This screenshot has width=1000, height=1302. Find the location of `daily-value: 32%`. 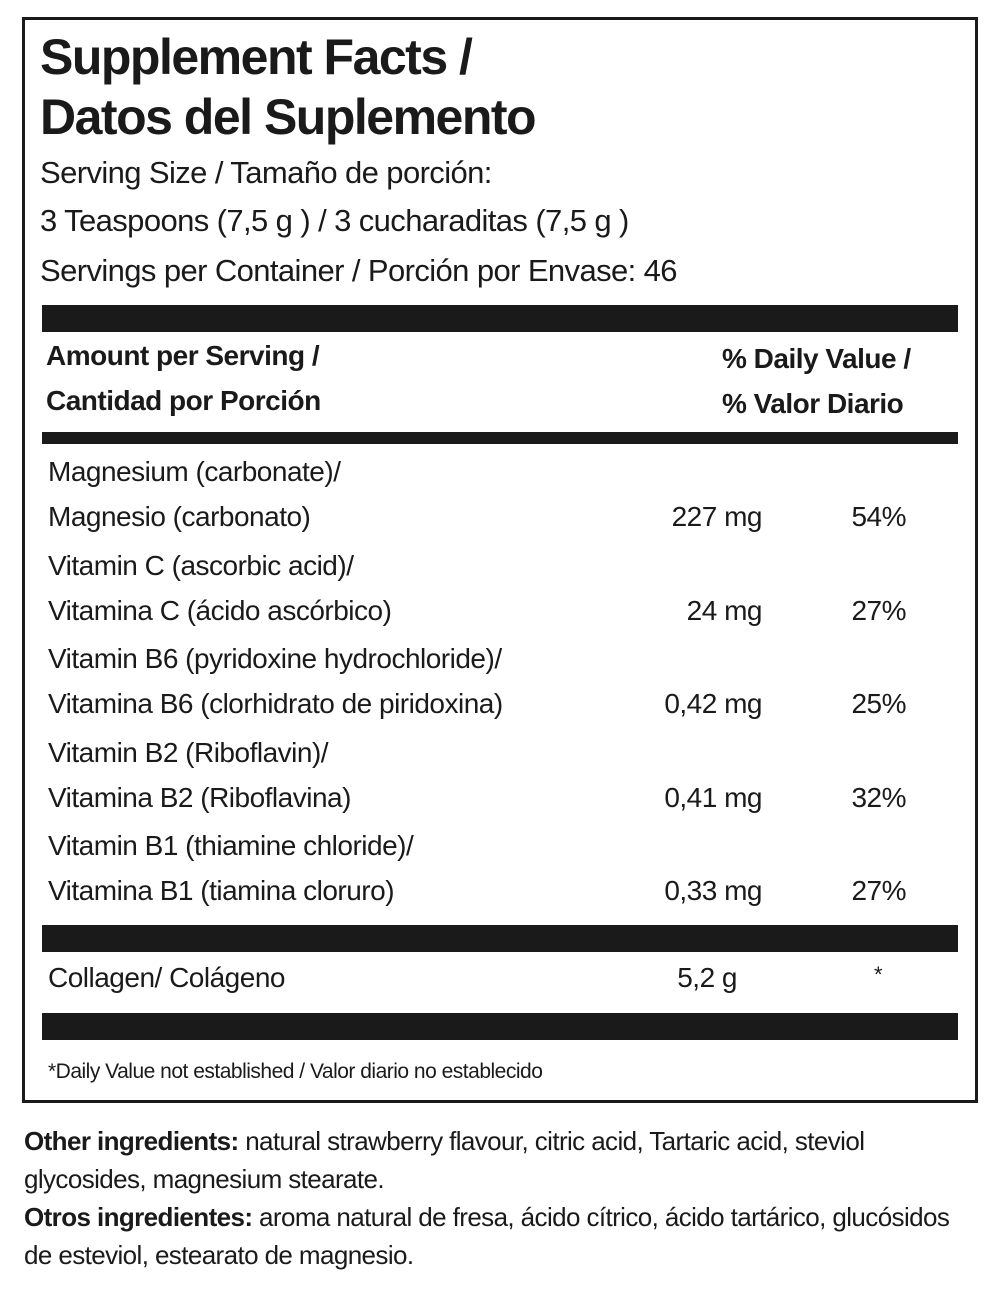

daily-value: 32% is located at coordinates (878, 797).